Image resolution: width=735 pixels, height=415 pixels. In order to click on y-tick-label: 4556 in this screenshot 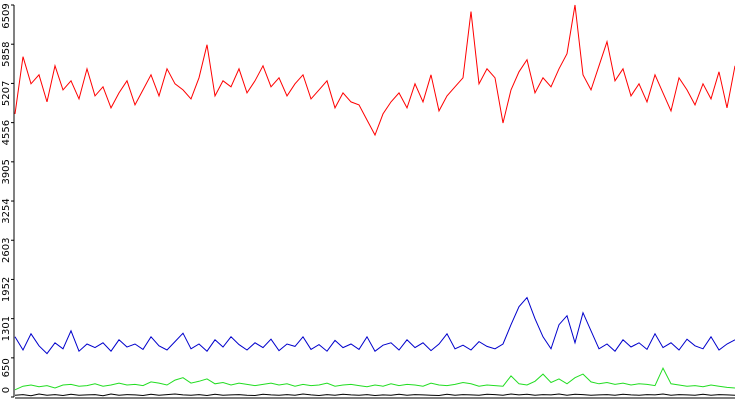, I will do `click(6, 132)`.